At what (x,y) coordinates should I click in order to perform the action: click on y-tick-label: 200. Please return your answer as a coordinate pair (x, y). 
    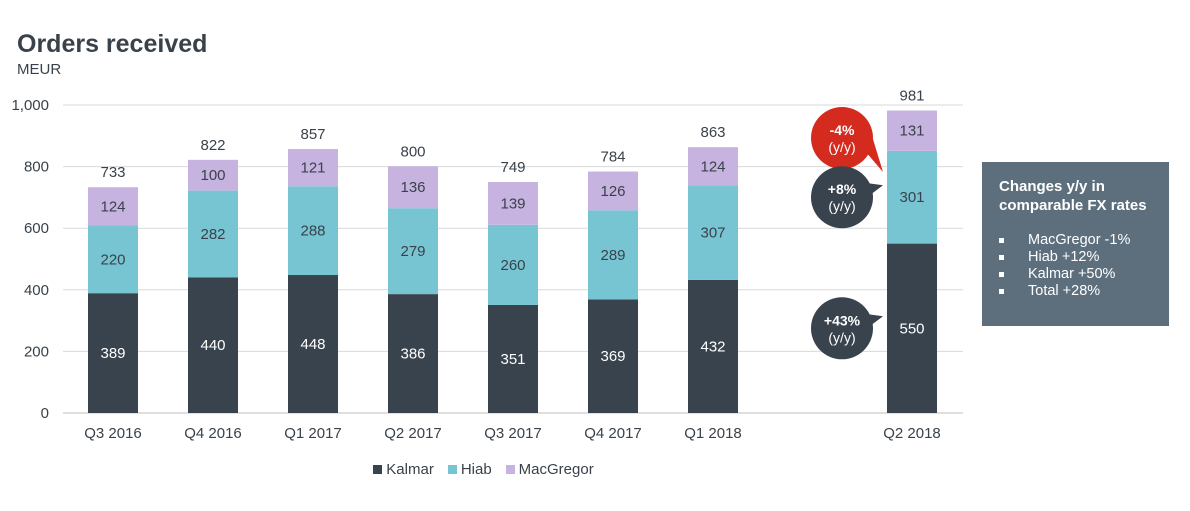
    Looking at the image, I should click on (36, 351).